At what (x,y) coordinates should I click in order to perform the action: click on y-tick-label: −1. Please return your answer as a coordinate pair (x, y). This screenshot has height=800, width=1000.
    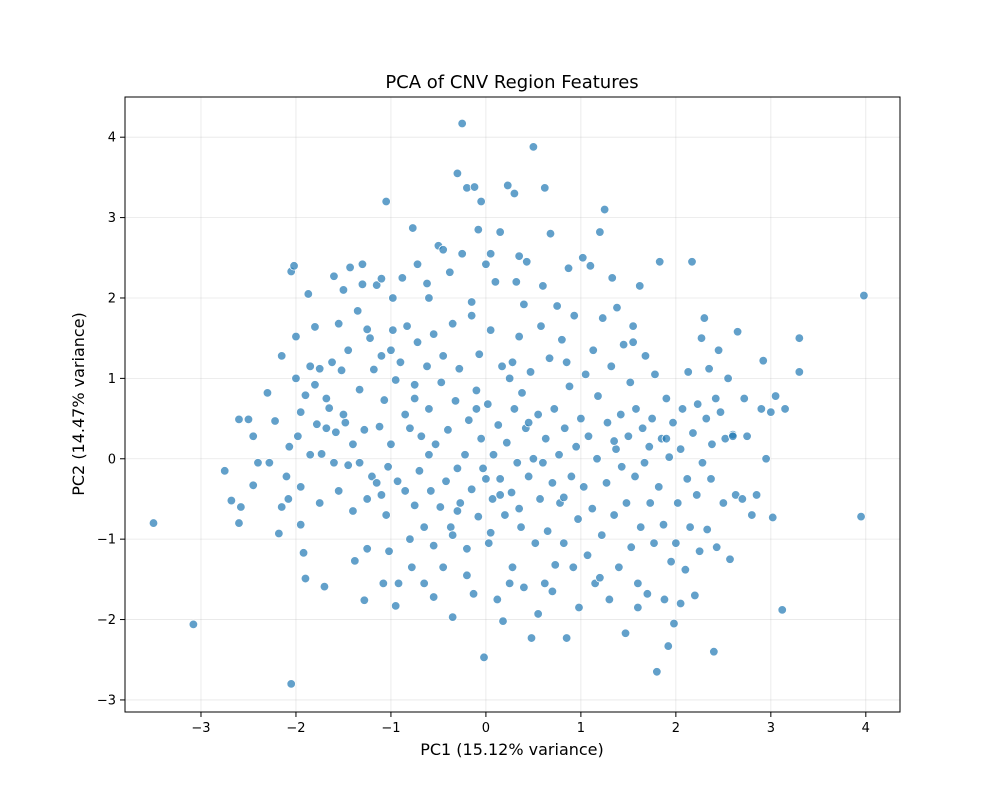
    Looking at the image, I should click on (106, 540).